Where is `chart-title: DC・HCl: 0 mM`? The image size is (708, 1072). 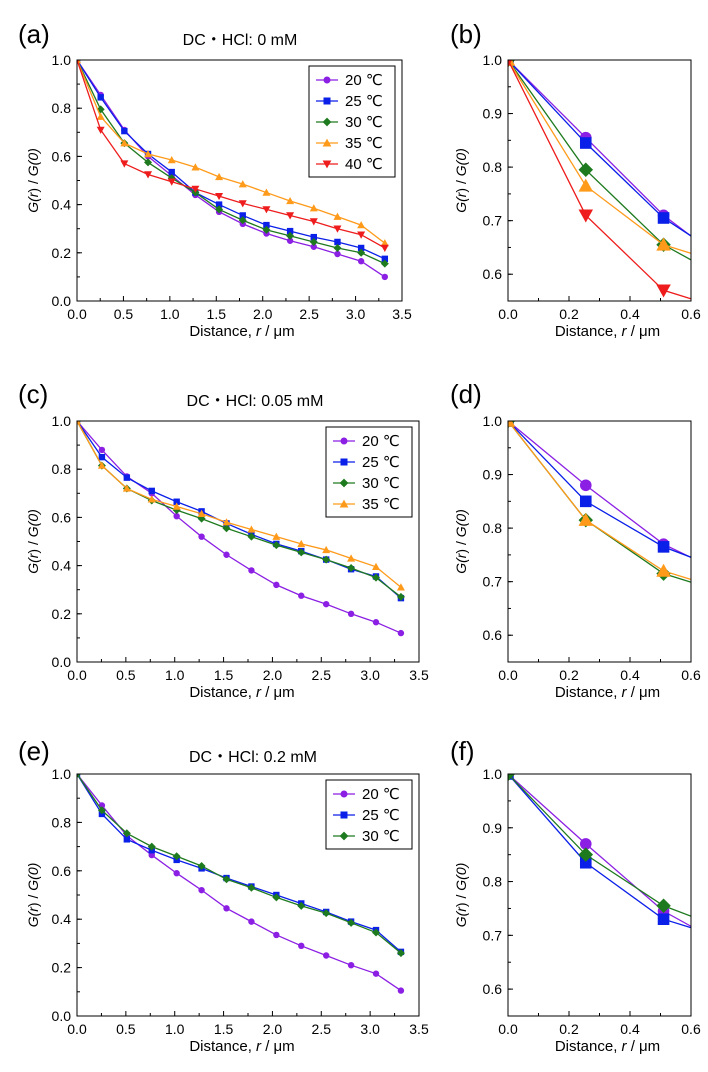 chart-title: DC・HCl: 0 mM is located at coordinates (240, 40).